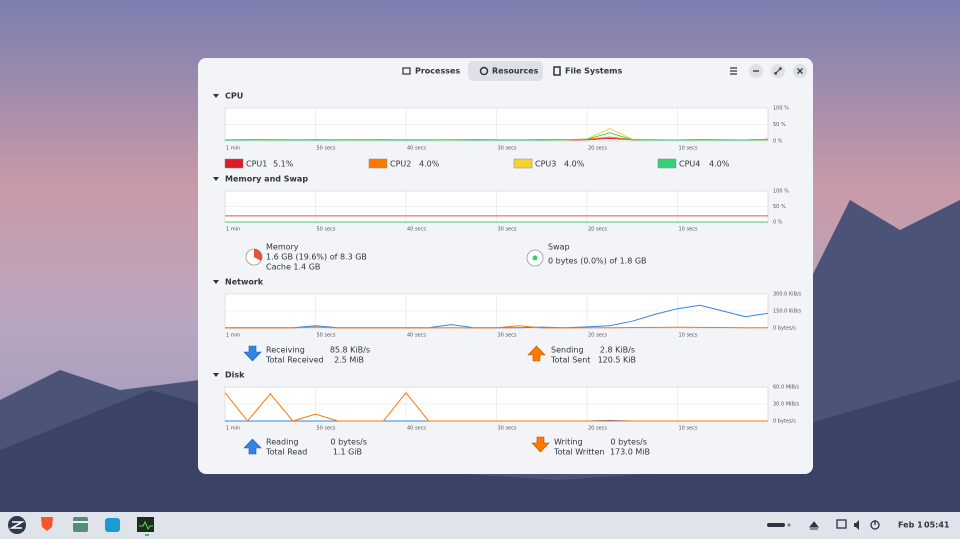  Describe the element at coordinates (536, 353) in the screenshot. I see `send-icon` at that location.